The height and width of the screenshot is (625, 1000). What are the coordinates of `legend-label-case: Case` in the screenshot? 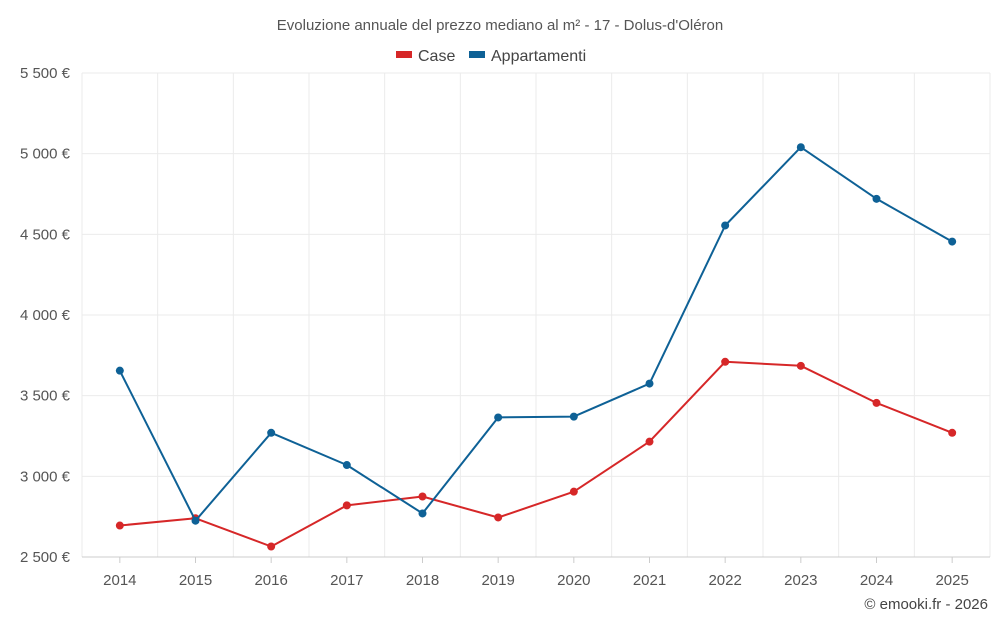 It's located at (436, 56).